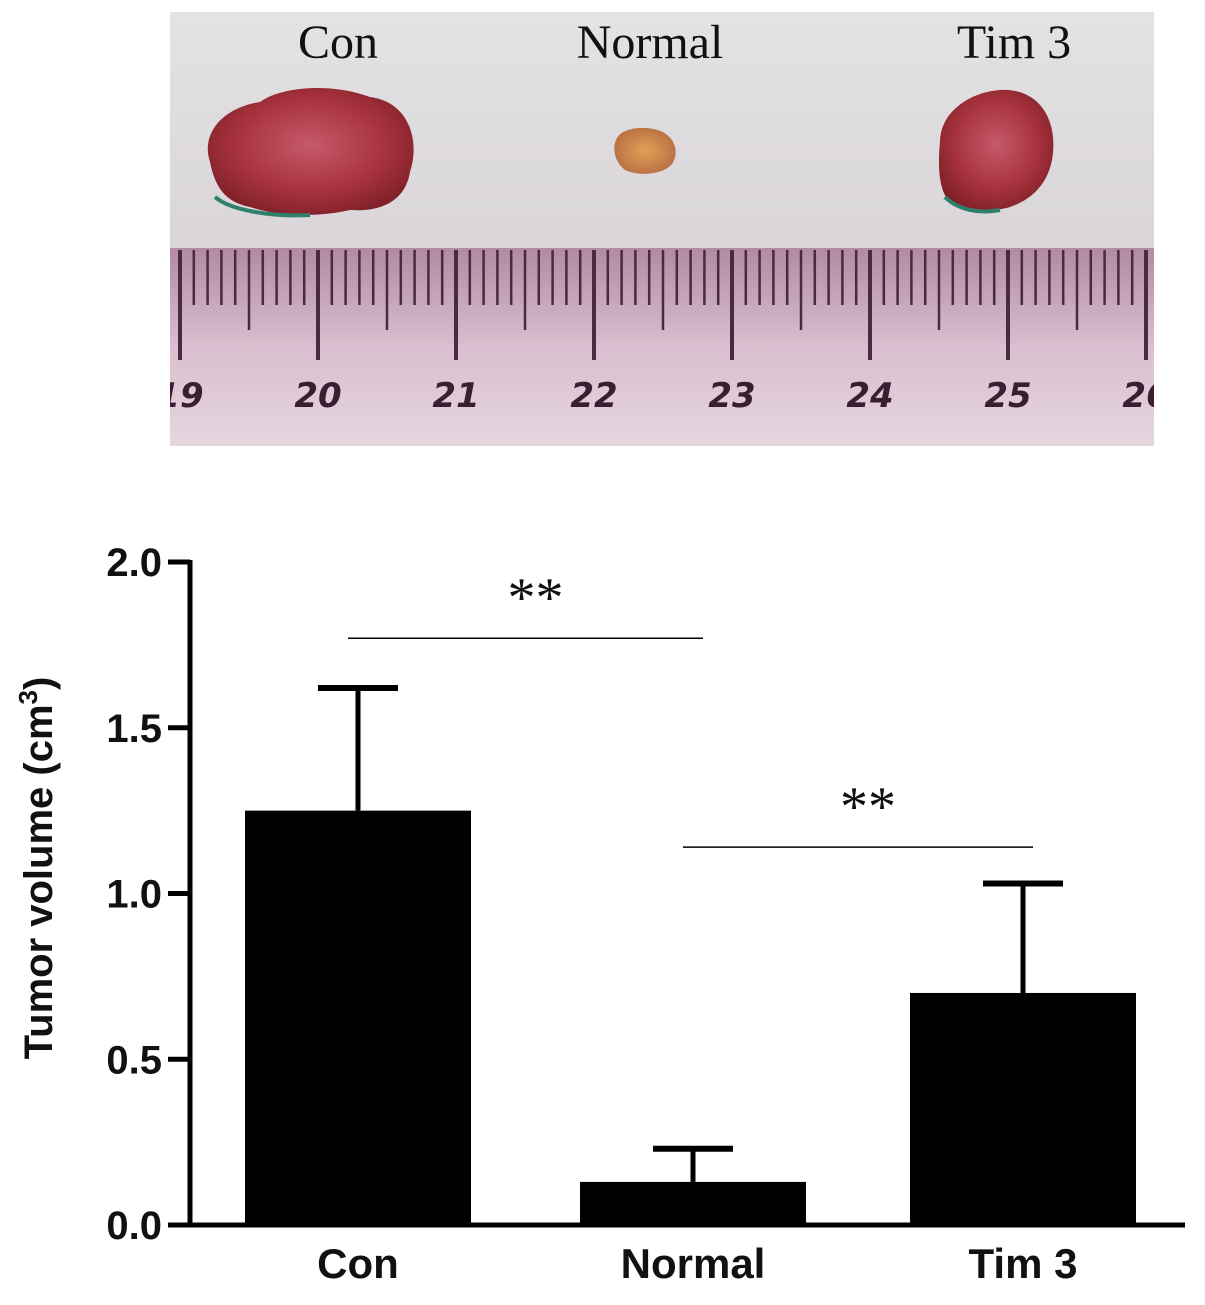  I want to click on ruler-number-23: 23, so click(731, 396).